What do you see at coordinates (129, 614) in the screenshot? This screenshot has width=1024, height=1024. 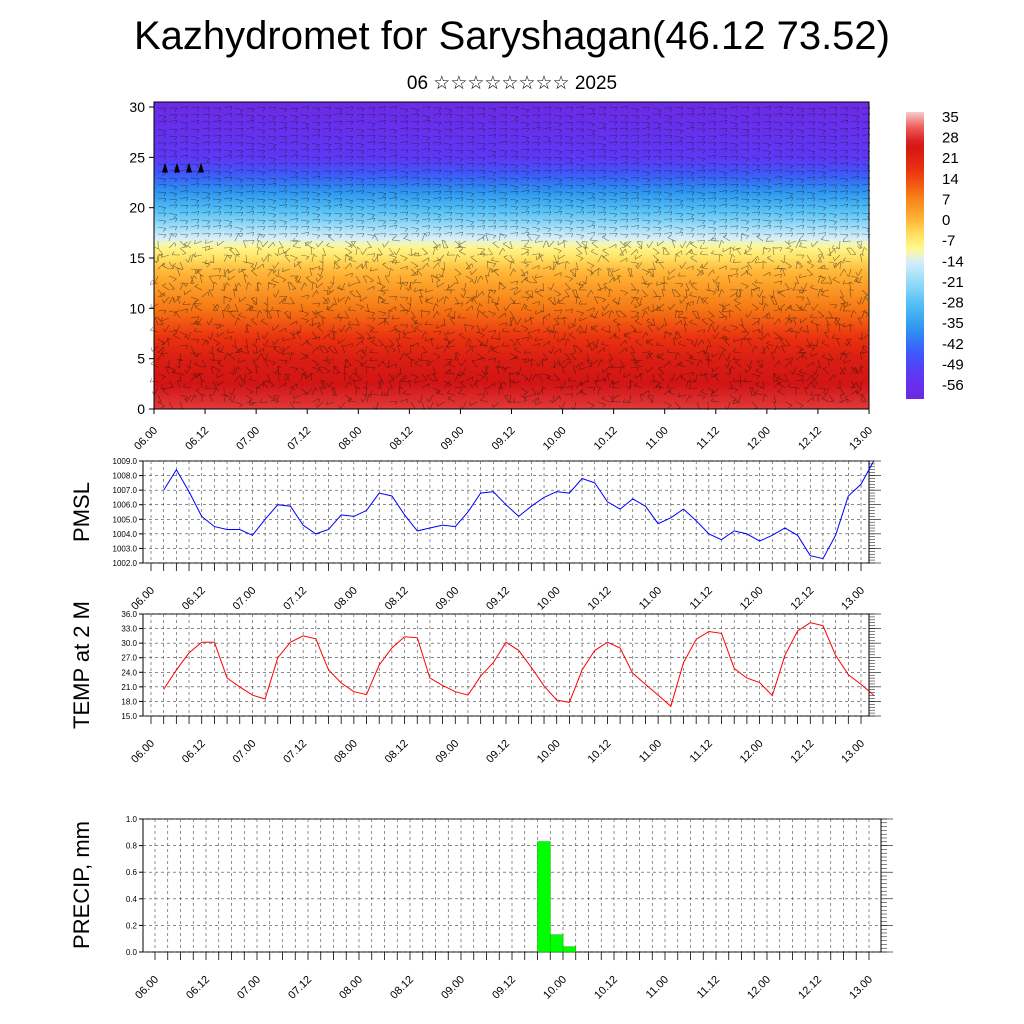 I see `y-tick-label: 36.0` at bounding box center [129, 614].